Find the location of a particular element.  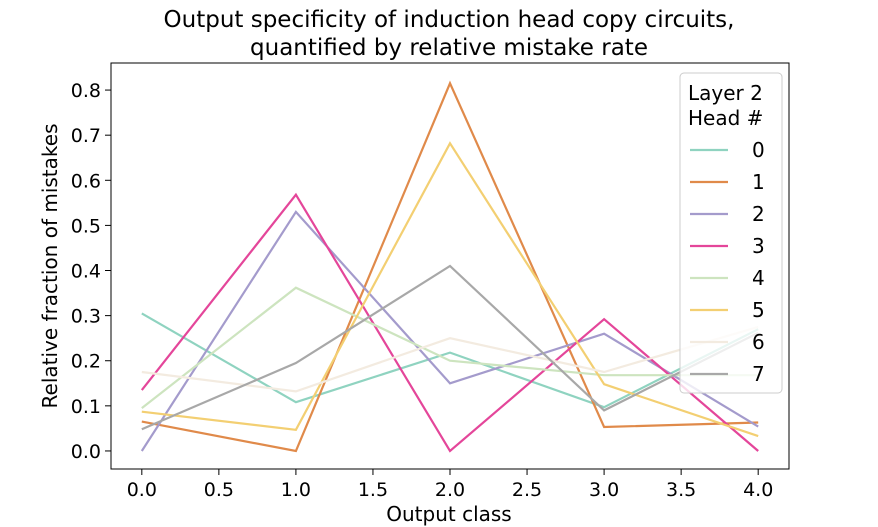

y-tick-label: 0.8 is located at coordinates (86, 91).